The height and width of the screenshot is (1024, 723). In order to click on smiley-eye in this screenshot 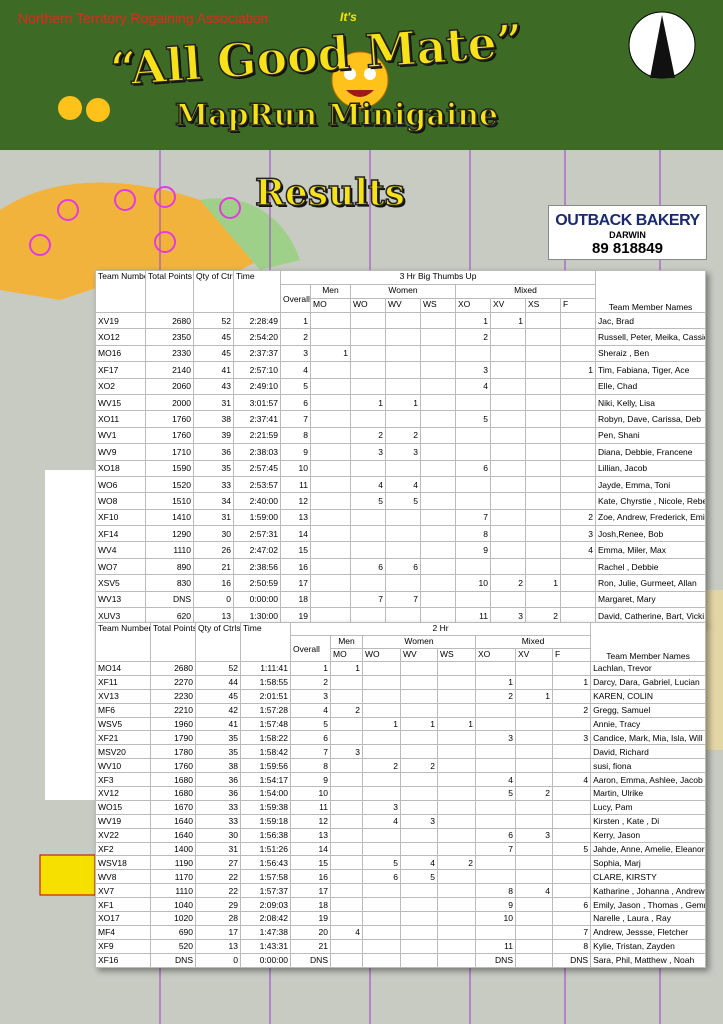, I will do `click(370, 74)`.